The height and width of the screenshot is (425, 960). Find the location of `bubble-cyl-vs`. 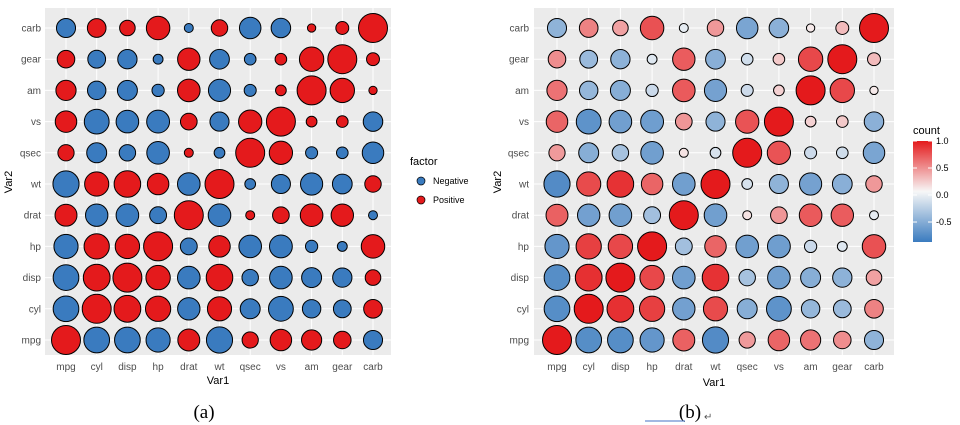

bubble-cyl-vs is located at coordinates (588, 121).